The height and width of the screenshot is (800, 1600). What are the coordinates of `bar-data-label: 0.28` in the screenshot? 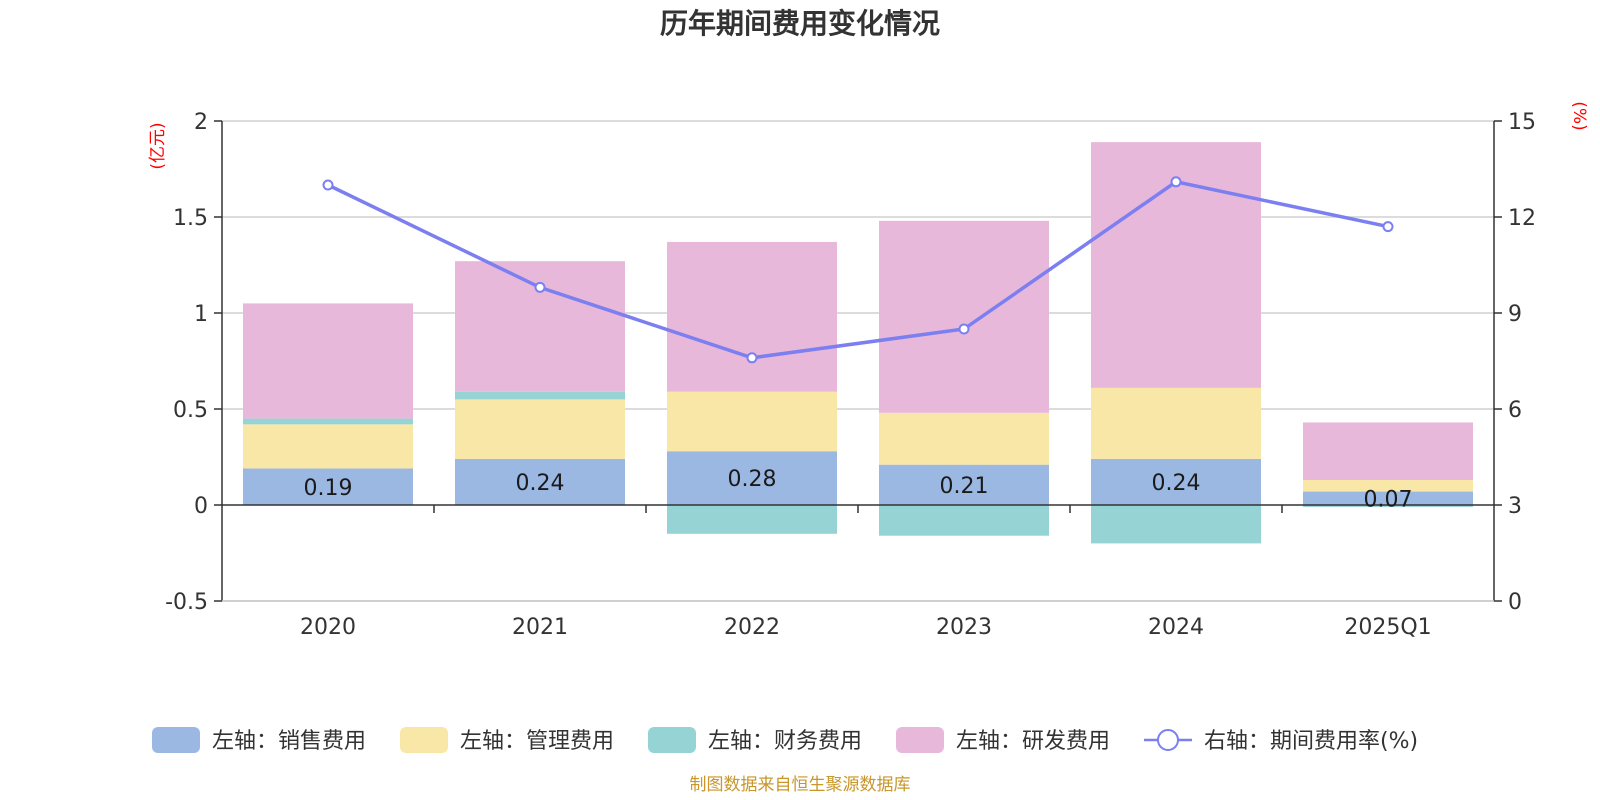 It's located at (752, 479).